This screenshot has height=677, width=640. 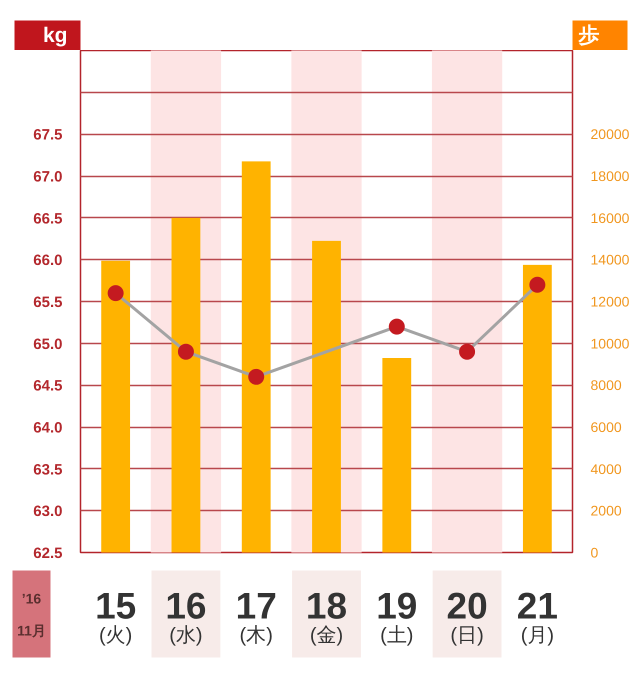 I want to click on y-tick-label: 66.5, so click(x=48, y=219).